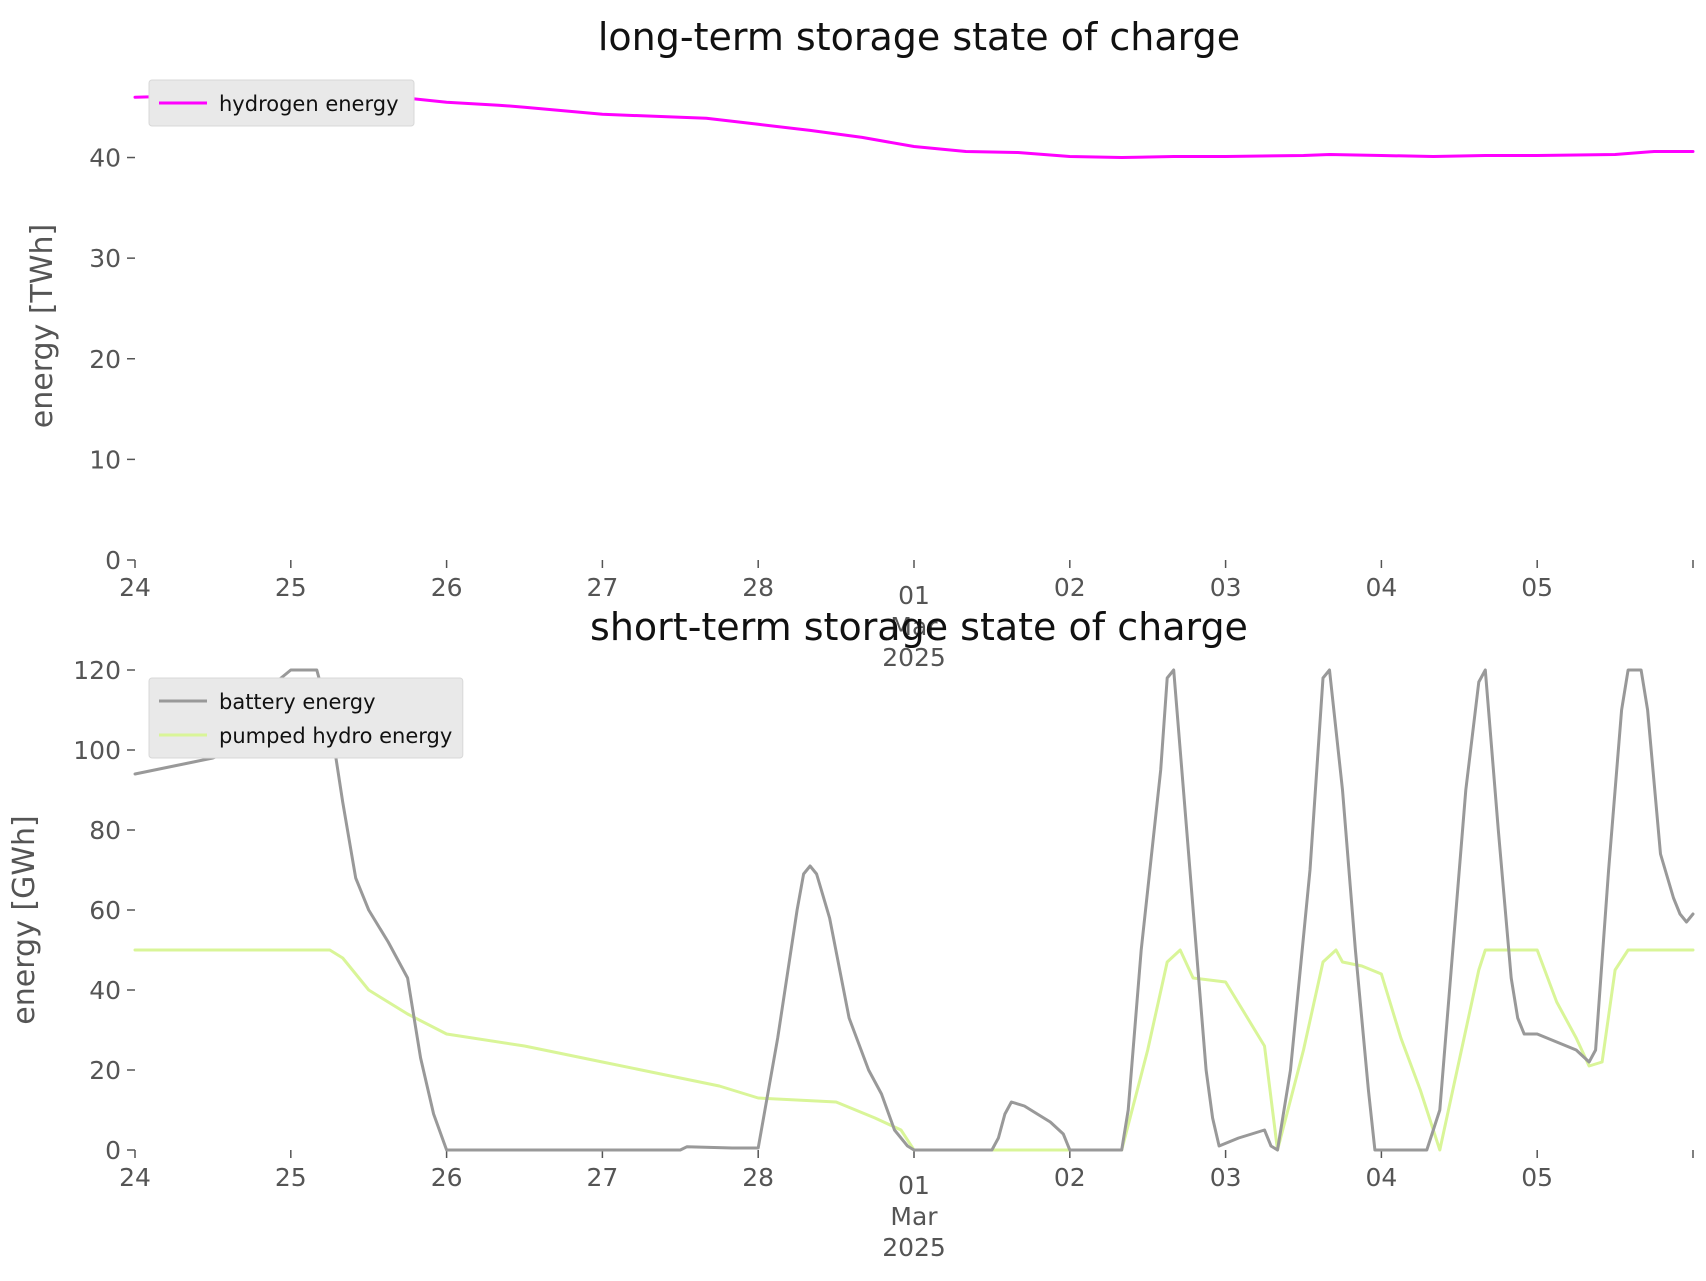 Image resolution: width=1706 pixels, height=1281 pixels. I want to click on chart-title: short-term storage state of charge, so click(919, 627).